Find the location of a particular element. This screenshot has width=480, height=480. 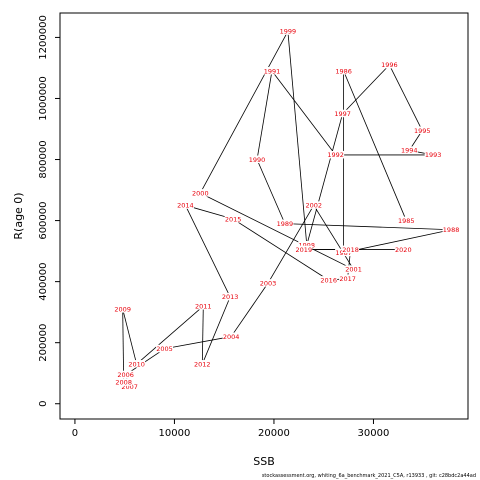

segment-1998-1999 is located at coordinates (297, 138).